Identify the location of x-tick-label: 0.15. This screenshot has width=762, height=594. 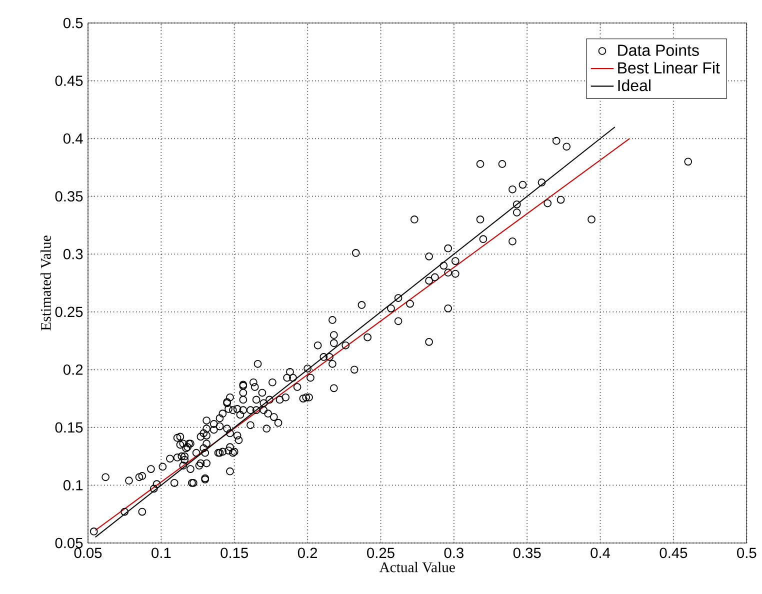
(234, 553).